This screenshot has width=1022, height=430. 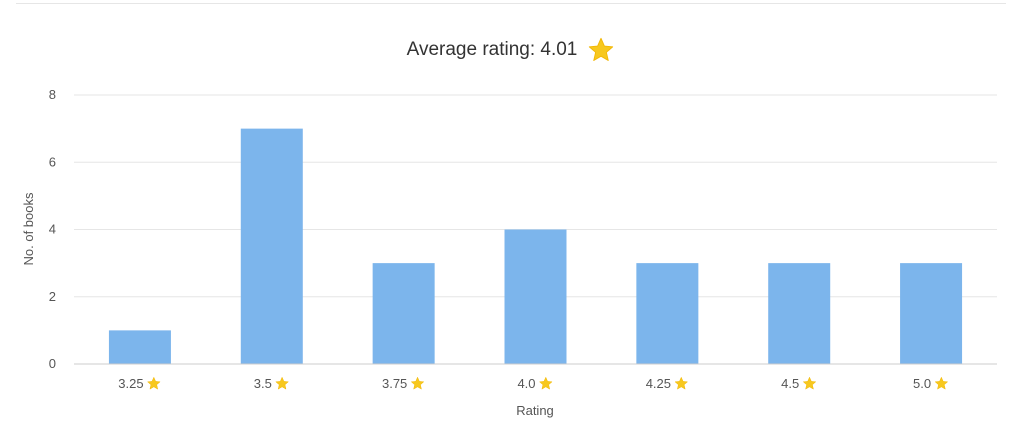 I want to click on x-axis-ticks: 3.25 3.5 3.75 4.0 4.25 4.5 5.0, so click(x=533, y=383).